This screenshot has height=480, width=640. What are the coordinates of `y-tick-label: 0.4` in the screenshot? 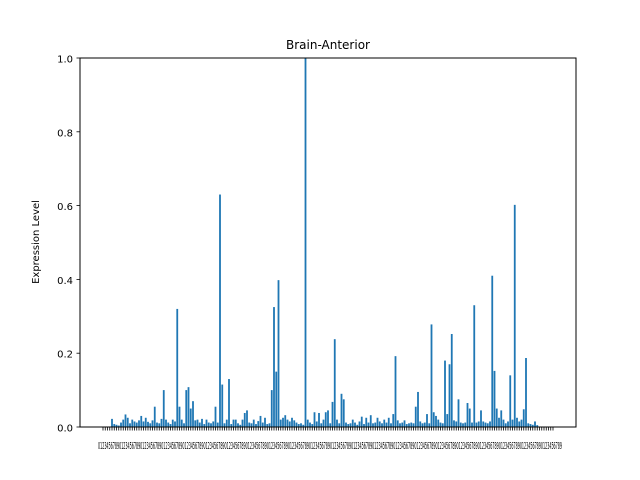 It's located at (65, 281).